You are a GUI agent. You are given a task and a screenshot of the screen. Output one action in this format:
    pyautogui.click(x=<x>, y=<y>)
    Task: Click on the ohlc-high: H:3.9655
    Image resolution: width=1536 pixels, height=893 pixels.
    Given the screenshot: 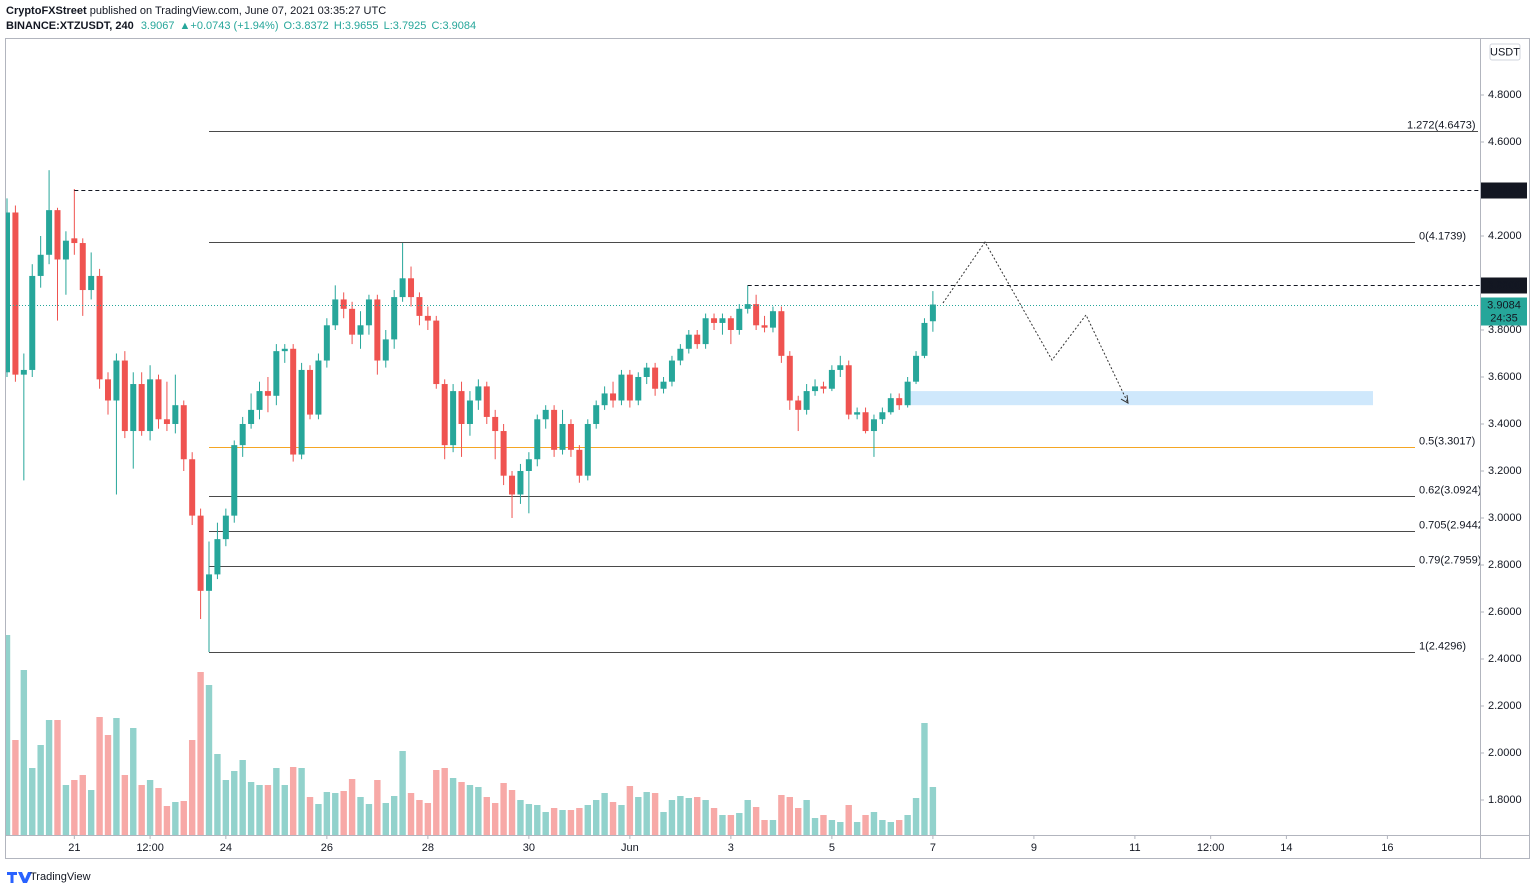 What is the action you would take?
    pyautogui.click(x=356, y=26)
    